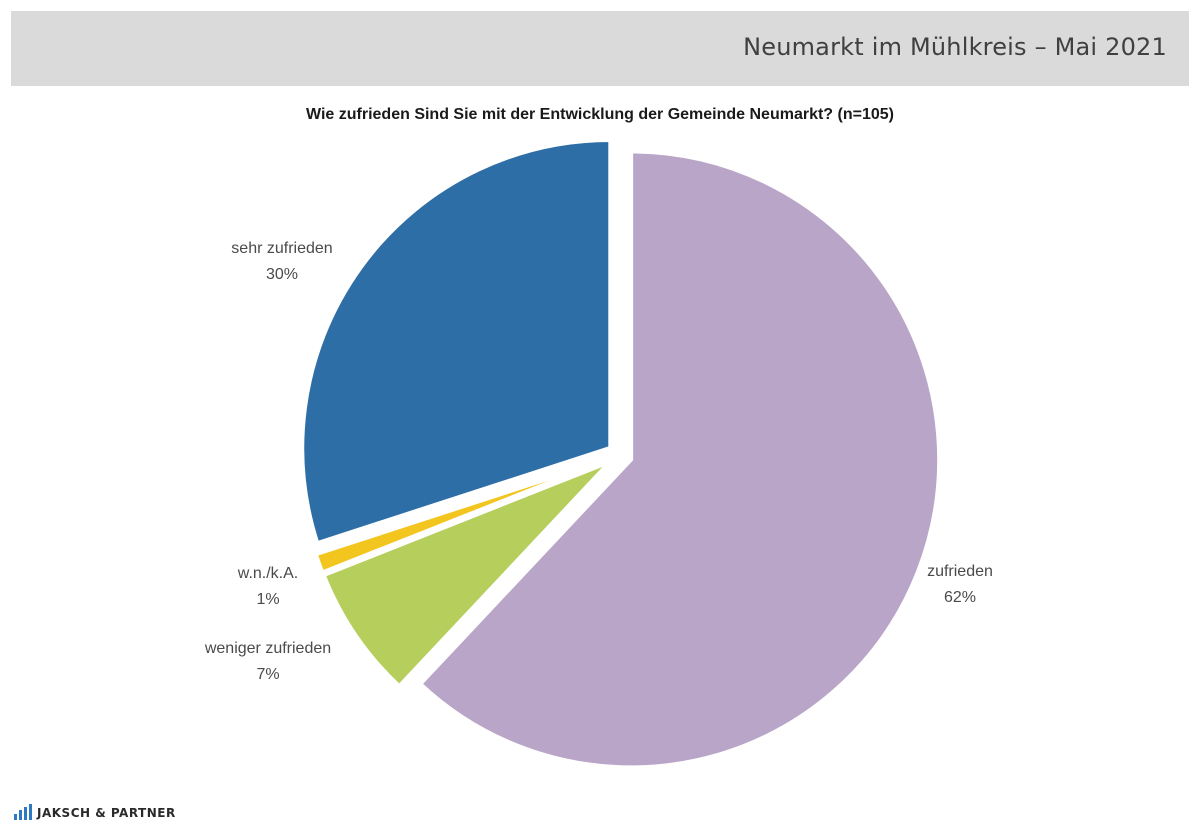 The height and width of the screenshot is (831, 1200). Describe the element at coordinates (281, 248) in the screenshot. I see `slice-label-sehr-zufrieden: sehr zufrieden` at that location.